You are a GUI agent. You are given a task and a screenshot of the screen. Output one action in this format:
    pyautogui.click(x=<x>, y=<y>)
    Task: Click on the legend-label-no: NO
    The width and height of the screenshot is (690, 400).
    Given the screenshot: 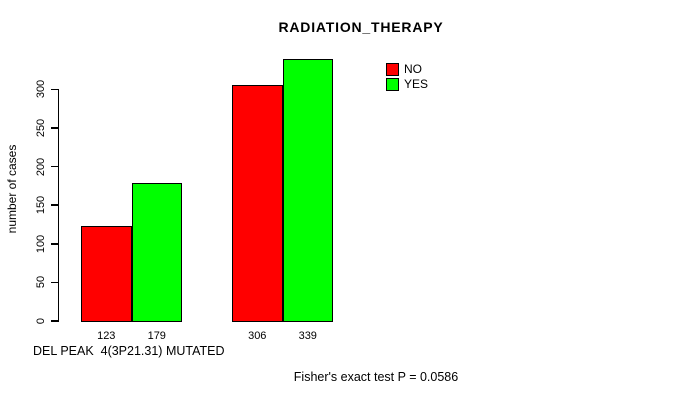 What is the action you would take?
    pyautogui.click(x=413, y=69)
    